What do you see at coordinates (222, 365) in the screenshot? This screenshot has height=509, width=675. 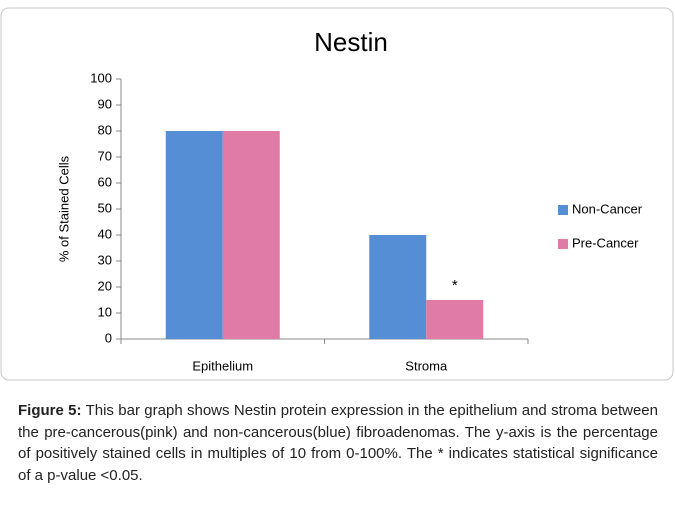 I see `x-tick-label: Epithelium` at bounding box center [222, 365].